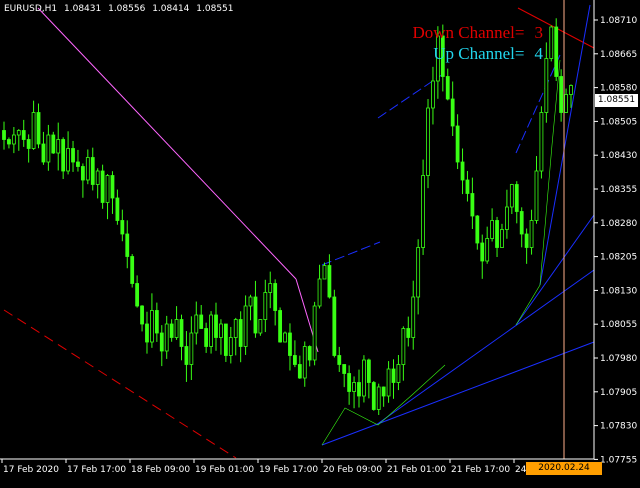 The width and height of the screenshot is (640, 488). Describe the element at coordinates (618, 55) in the screenshot. I see `price-tick-label: 1.08665` at that location.